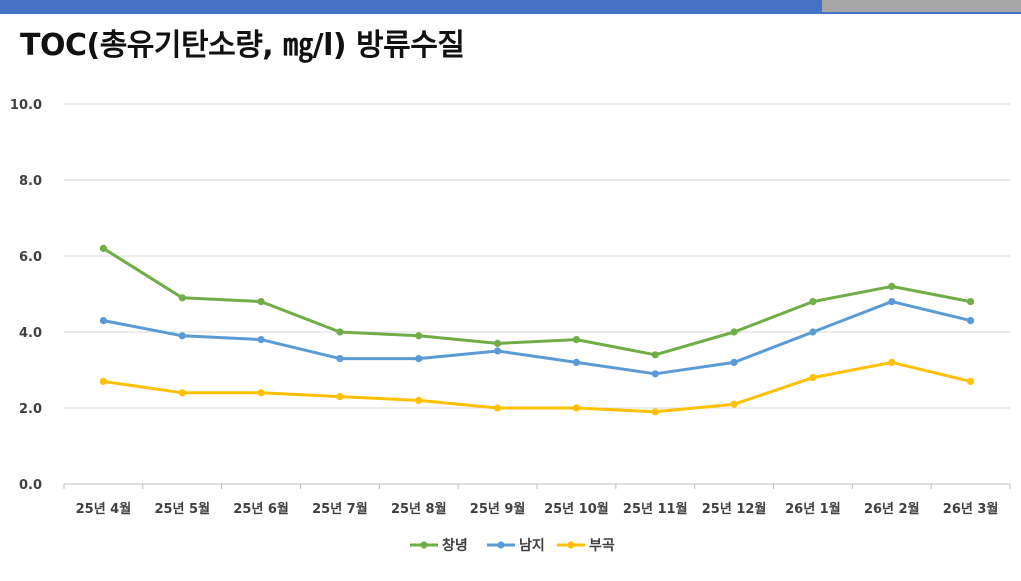 This screenshot has height=581, width=1021. I want to click on legend: 창녕 남지 부곡, so click(512, 545).